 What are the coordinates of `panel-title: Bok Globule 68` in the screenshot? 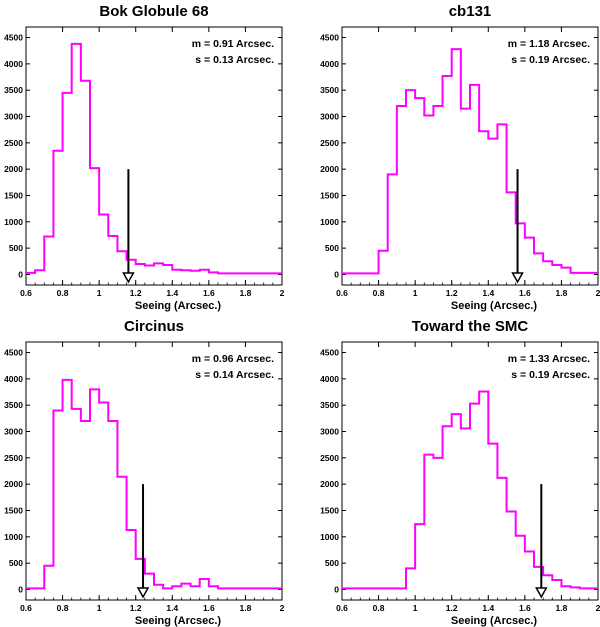 It's located at (153, 11).